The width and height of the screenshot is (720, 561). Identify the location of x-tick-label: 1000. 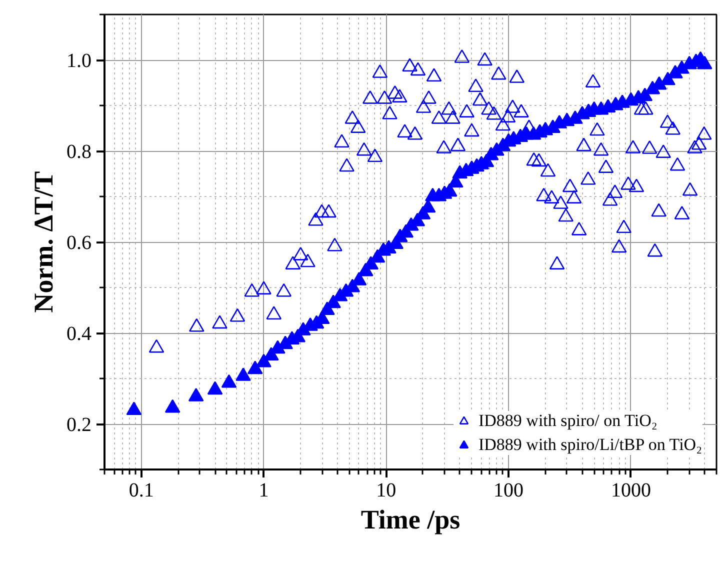
(630, 491).